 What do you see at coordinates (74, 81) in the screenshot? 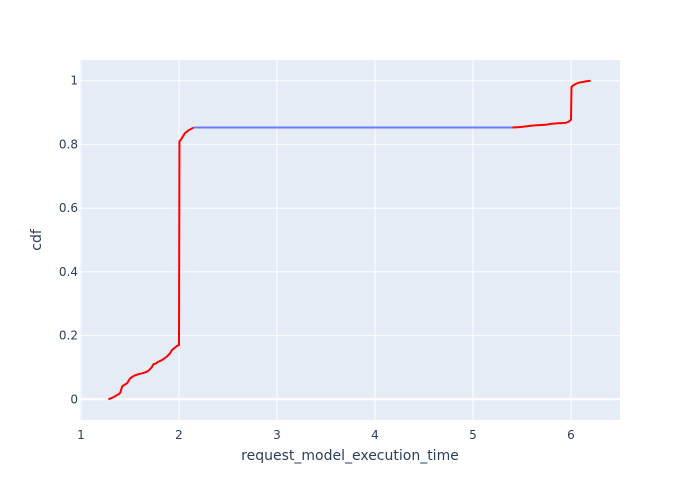
I see `y-tick-label: 1` at bounding box center [74, 81].